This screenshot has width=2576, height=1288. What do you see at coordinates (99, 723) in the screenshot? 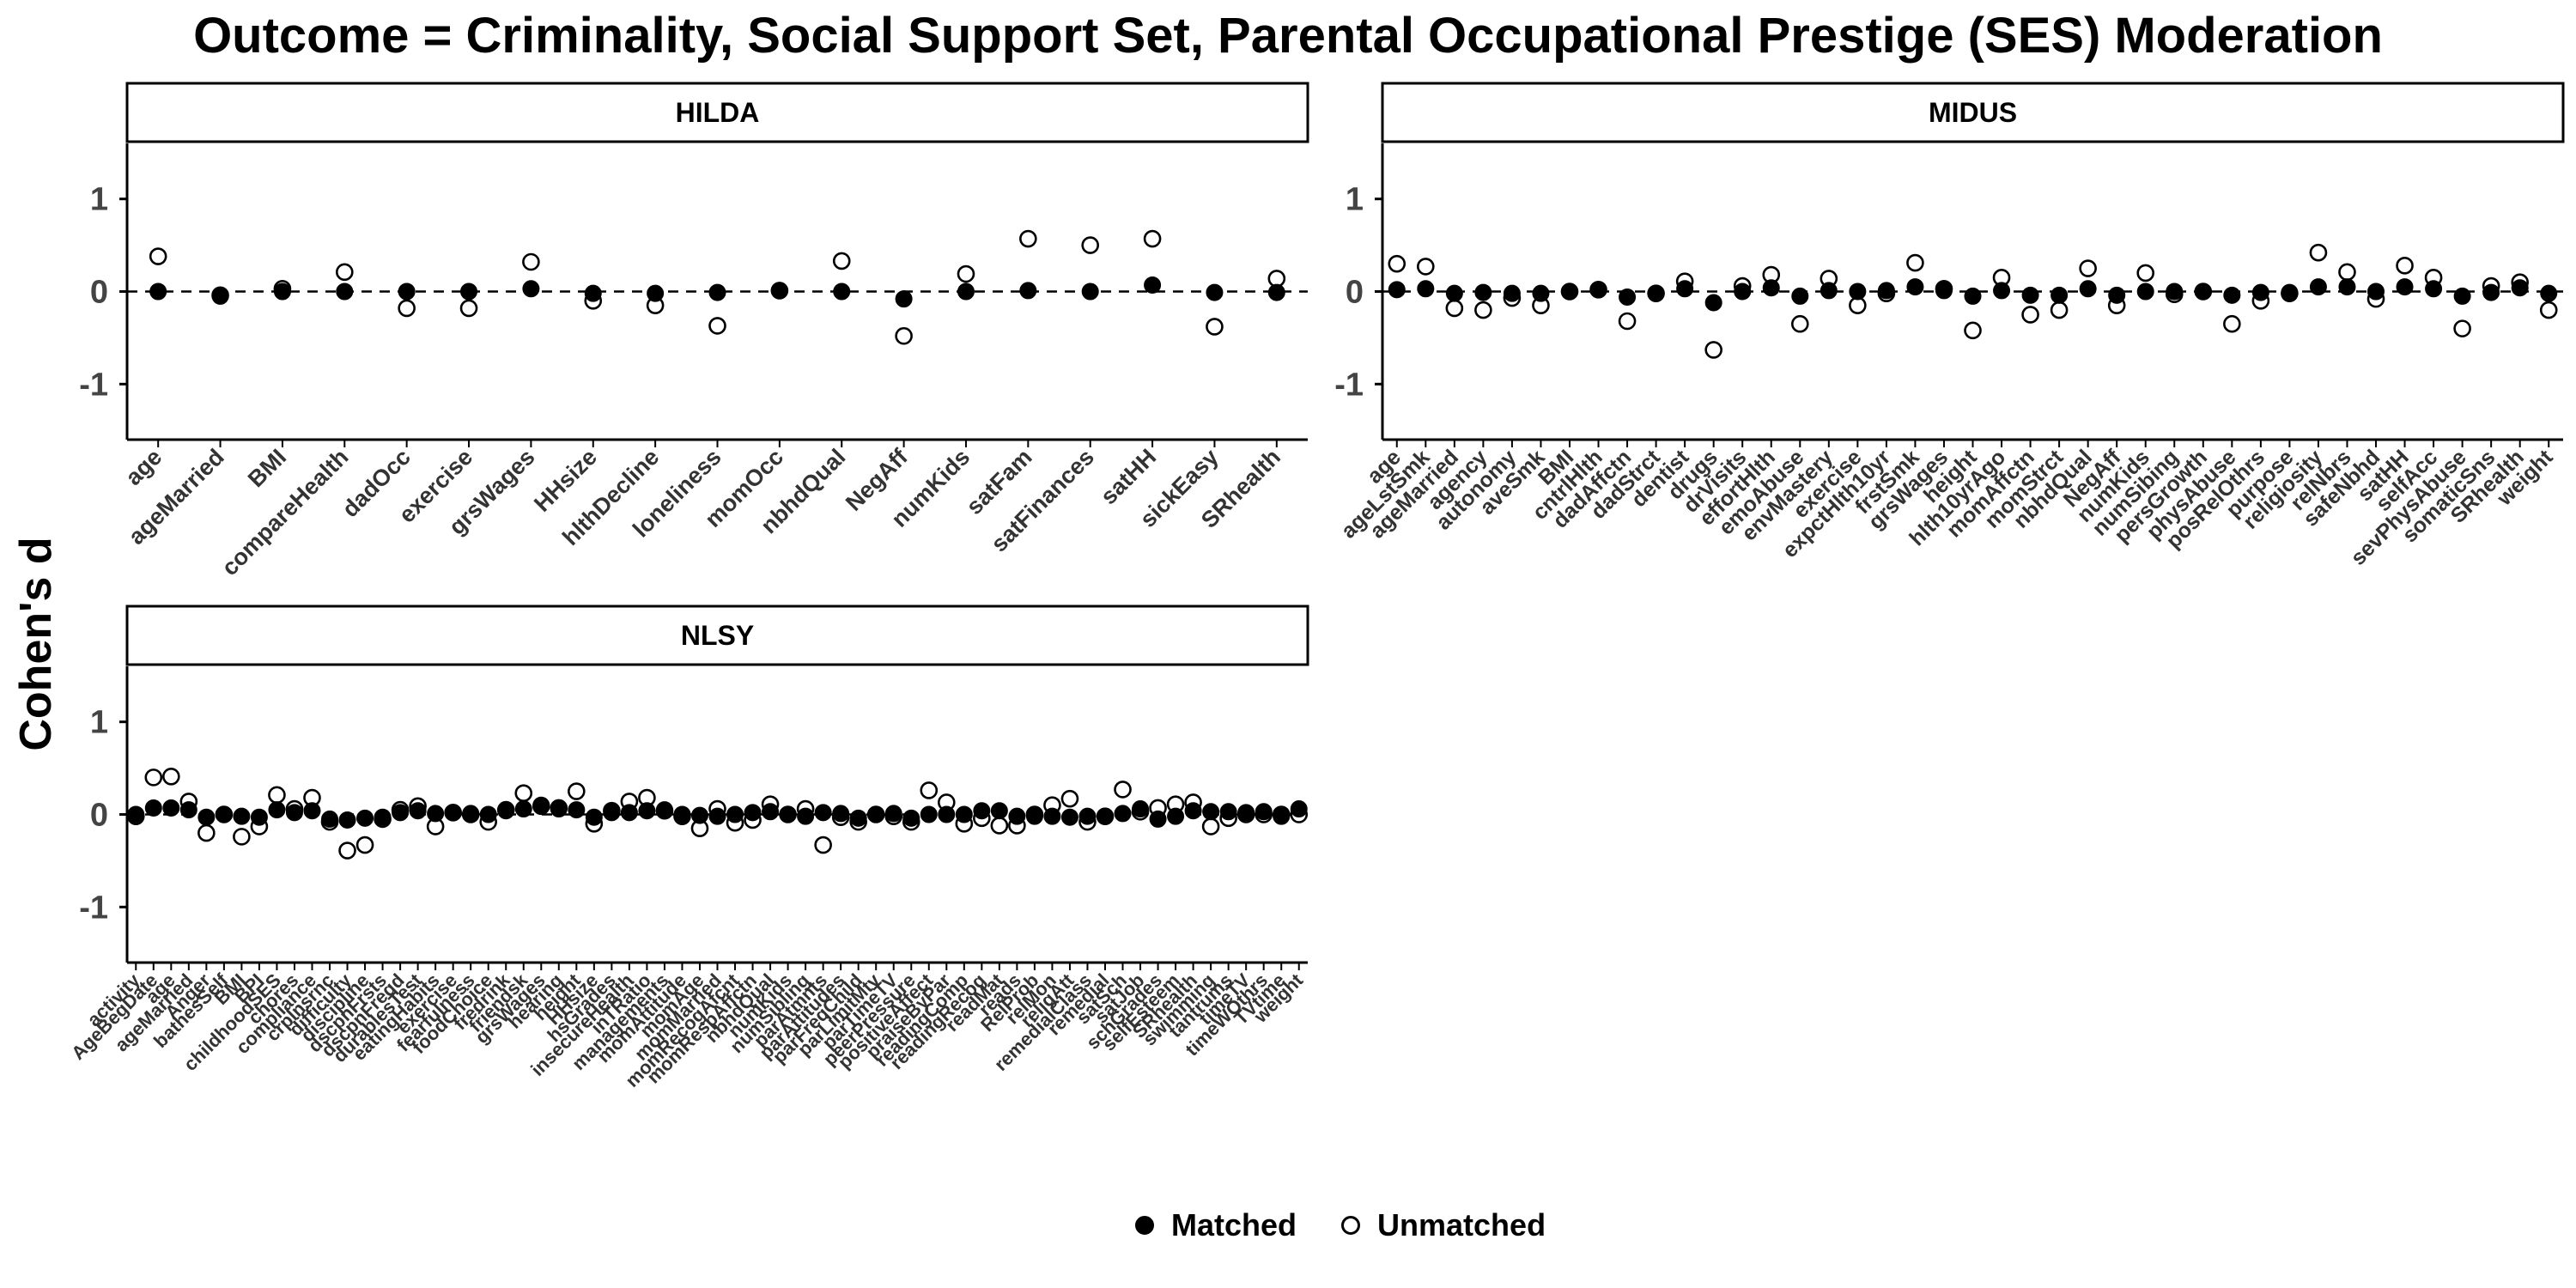
I see `nlsy-y-tick-label: 1` at bounding box center [99, 723].